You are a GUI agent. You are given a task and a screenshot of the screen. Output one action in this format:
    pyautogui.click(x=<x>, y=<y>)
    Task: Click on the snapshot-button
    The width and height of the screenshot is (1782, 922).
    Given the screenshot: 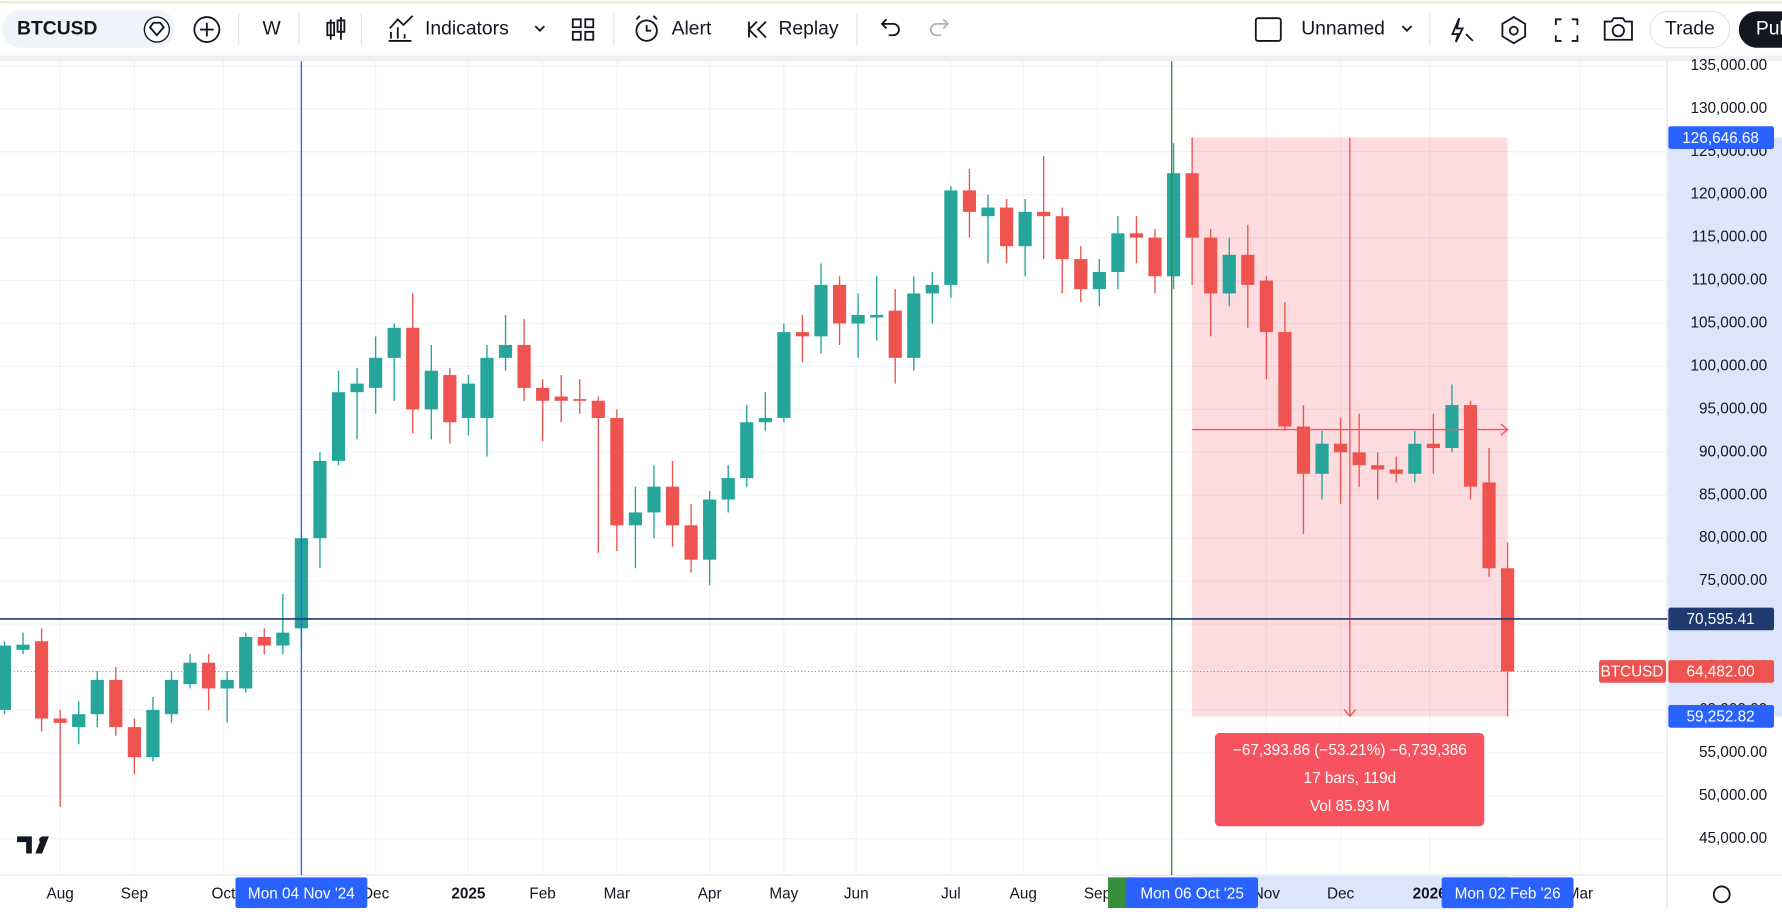 What is the action you would take?
    pyautogui.click(x=1618, y=29)
    